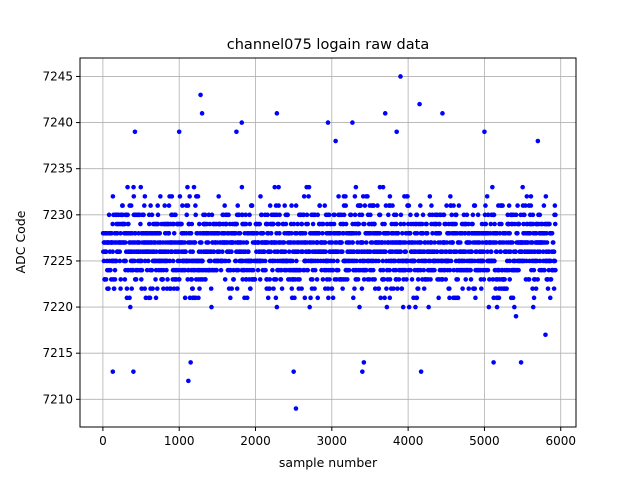 The image size is (640, 480). What do you see at coordinates (57, 261) in the screenshot?
I see `y-tick-label: 7225` at bounding box center [57, 261].